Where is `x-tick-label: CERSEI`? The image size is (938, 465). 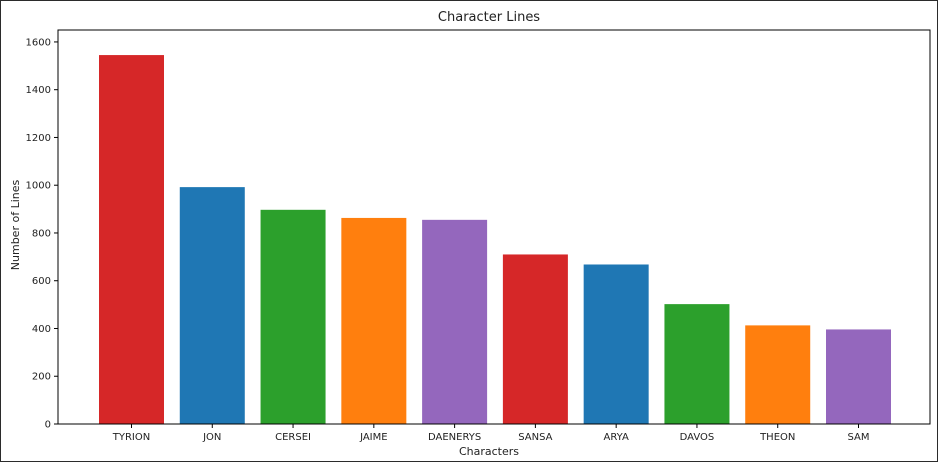 x-tick-label: CERSEI is located at coordinates (293, 437).